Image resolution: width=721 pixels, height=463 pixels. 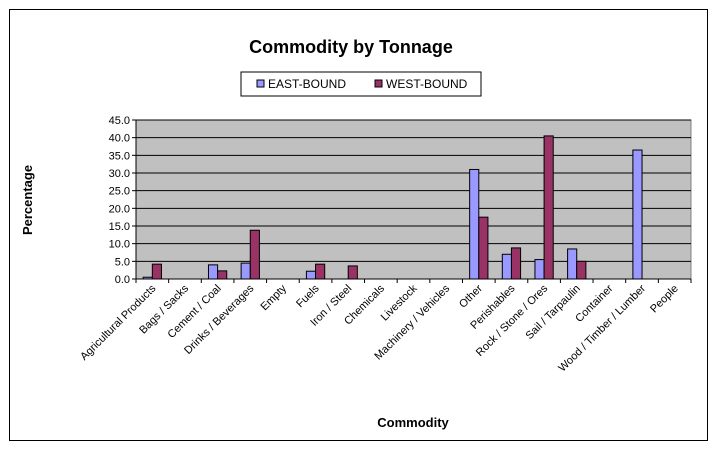 What do you see at coordinates (119, 139) in the screenshot?
I see `y-tick-label: 40.0` at bounding box center [119, 139].